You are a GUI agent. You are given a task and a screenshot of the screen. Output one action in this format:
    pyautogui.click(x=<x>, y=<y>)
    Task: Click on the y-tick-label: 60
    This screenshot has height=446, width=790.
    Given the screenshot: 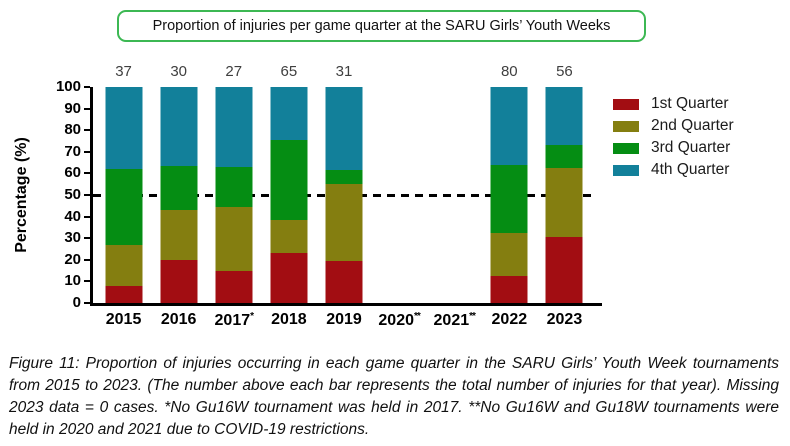 What is the action you would take?
    pyautogui.click(x=72, y=173)
    